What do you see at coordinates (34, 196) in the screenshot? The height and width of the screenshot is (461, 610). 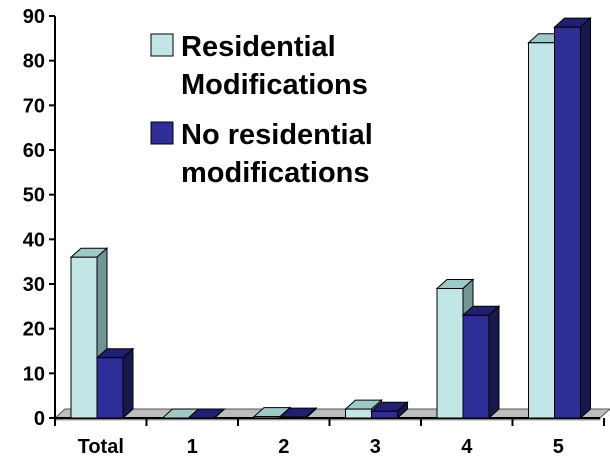 I see `y-tick-label: 50` at bounding box center [34, 196].